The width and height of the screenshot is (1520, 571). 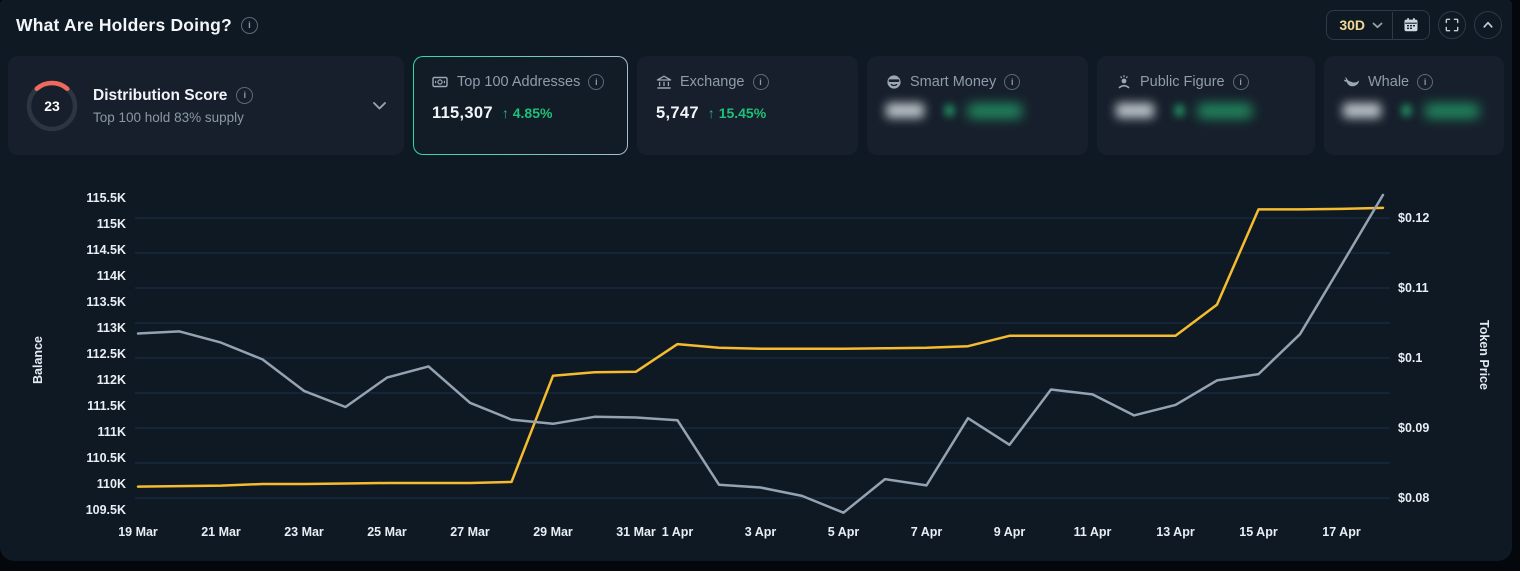 I want to click on svg-text: 19 Mar, so click(x=138, y=532).